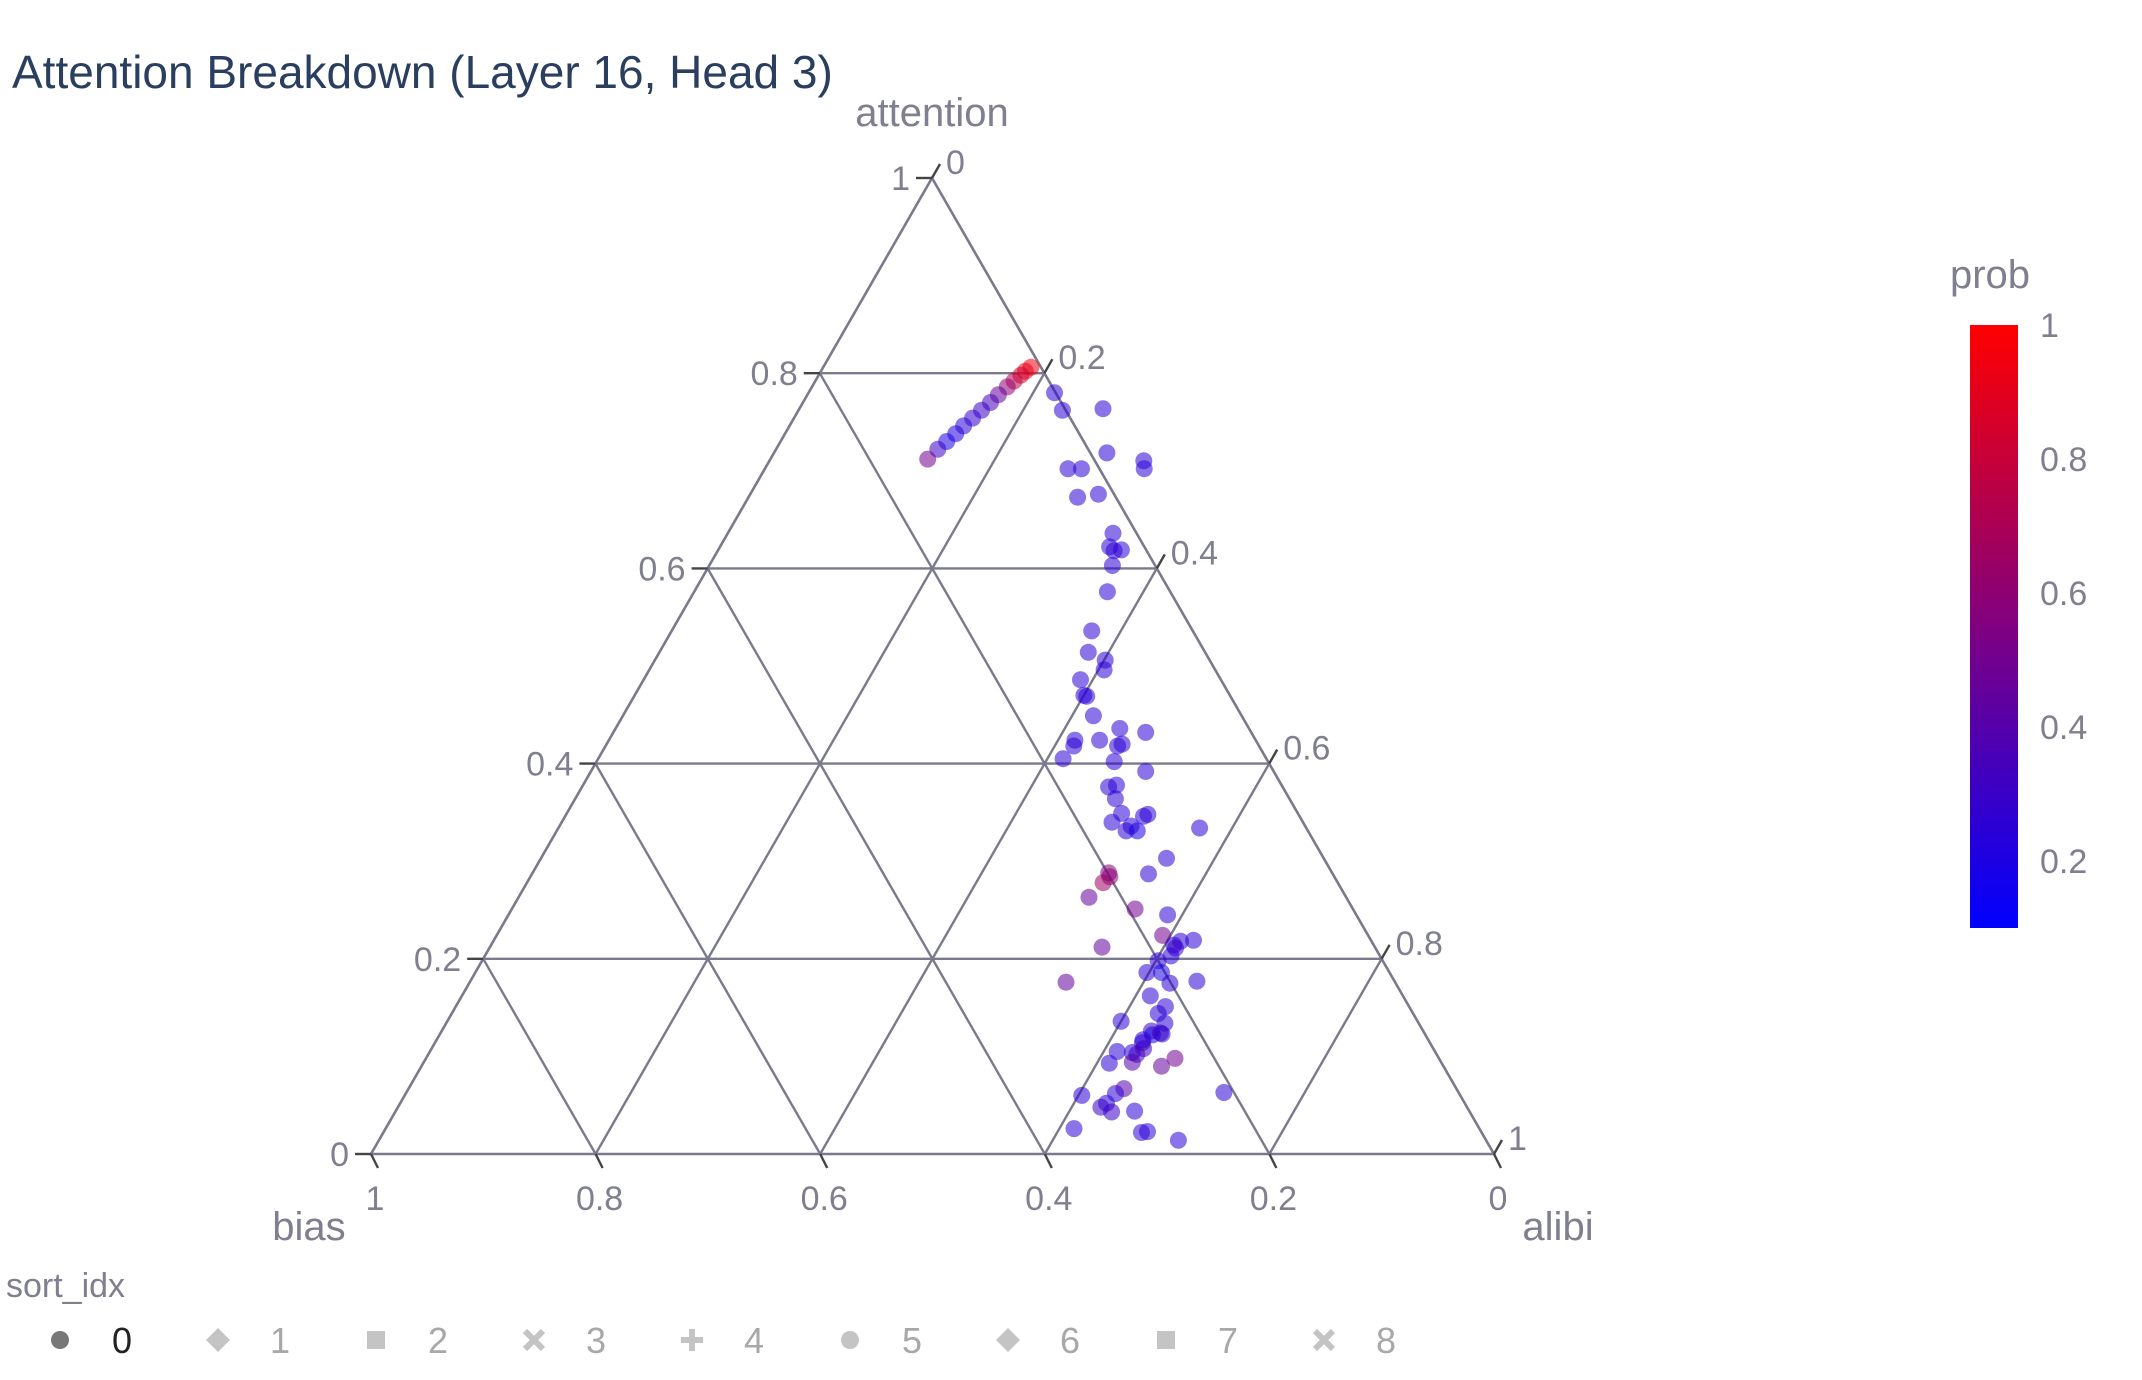 The image size is (2142, 1380). Describe the element at coordinates (1354, 1340) in the screenshot. I see `legend-item: 8` at that location.